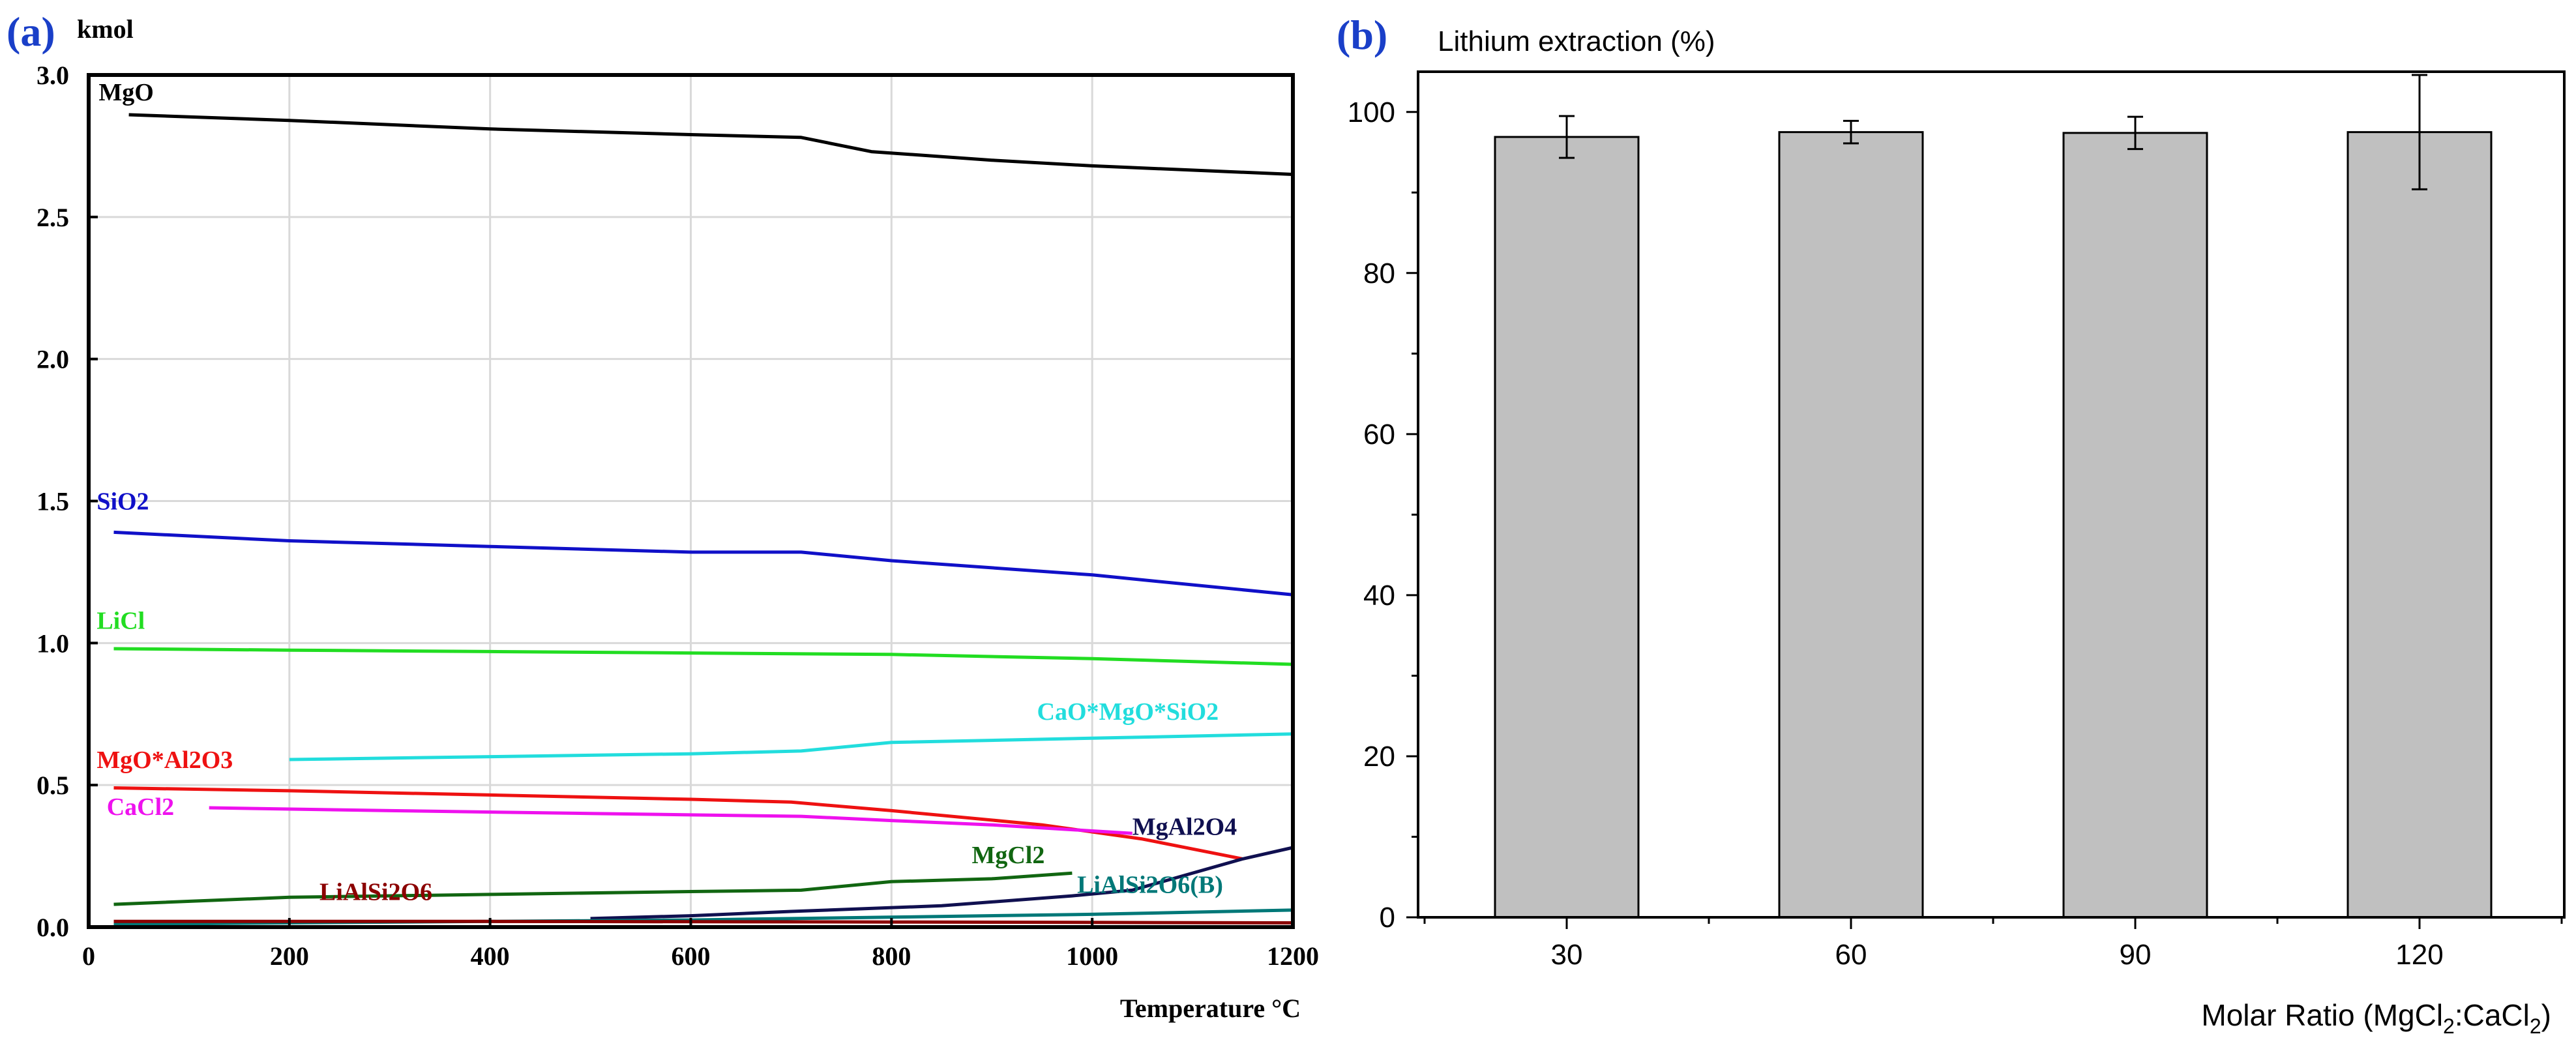 This screenshot has width=2576, height=1049. Describe the element at coordinates (140, 807) in the screenshot. I see `series-label-cacl2: CaCl2` at that location.